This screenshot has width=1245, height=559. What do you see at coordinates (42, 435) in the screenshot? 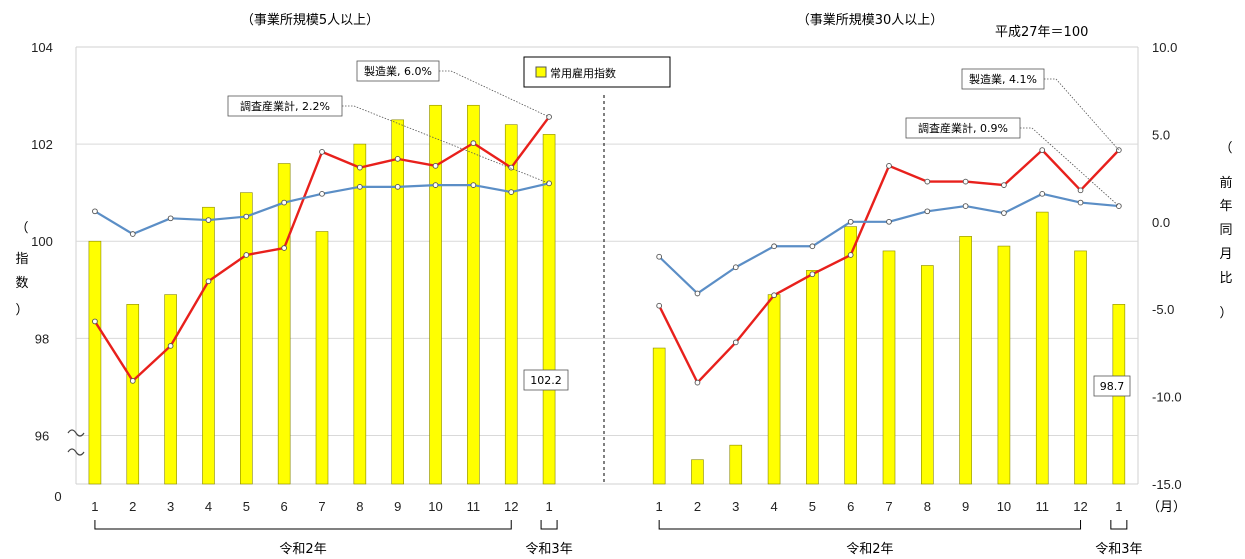
I see `left-tick-label: 96` at bounding box center [42, 435].